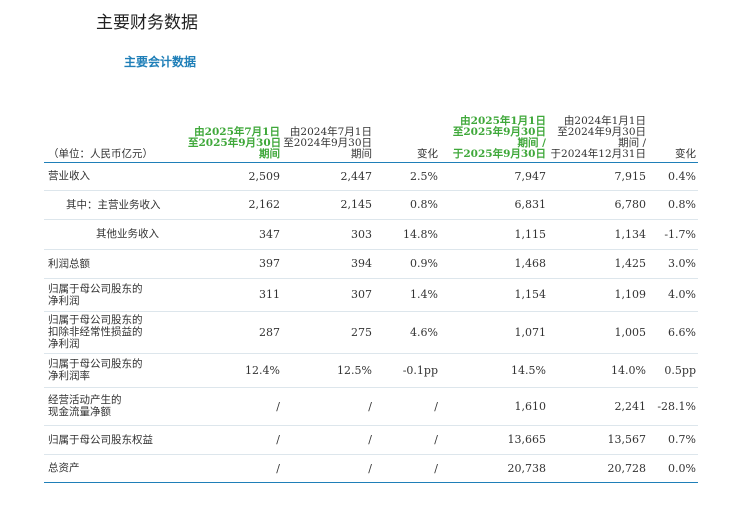 The height and width of the screenshot is (527, 747). Describe the element at coordinates (328, 205) in the screenshot. I see `cell-q3-2024: 2,145` at that location.